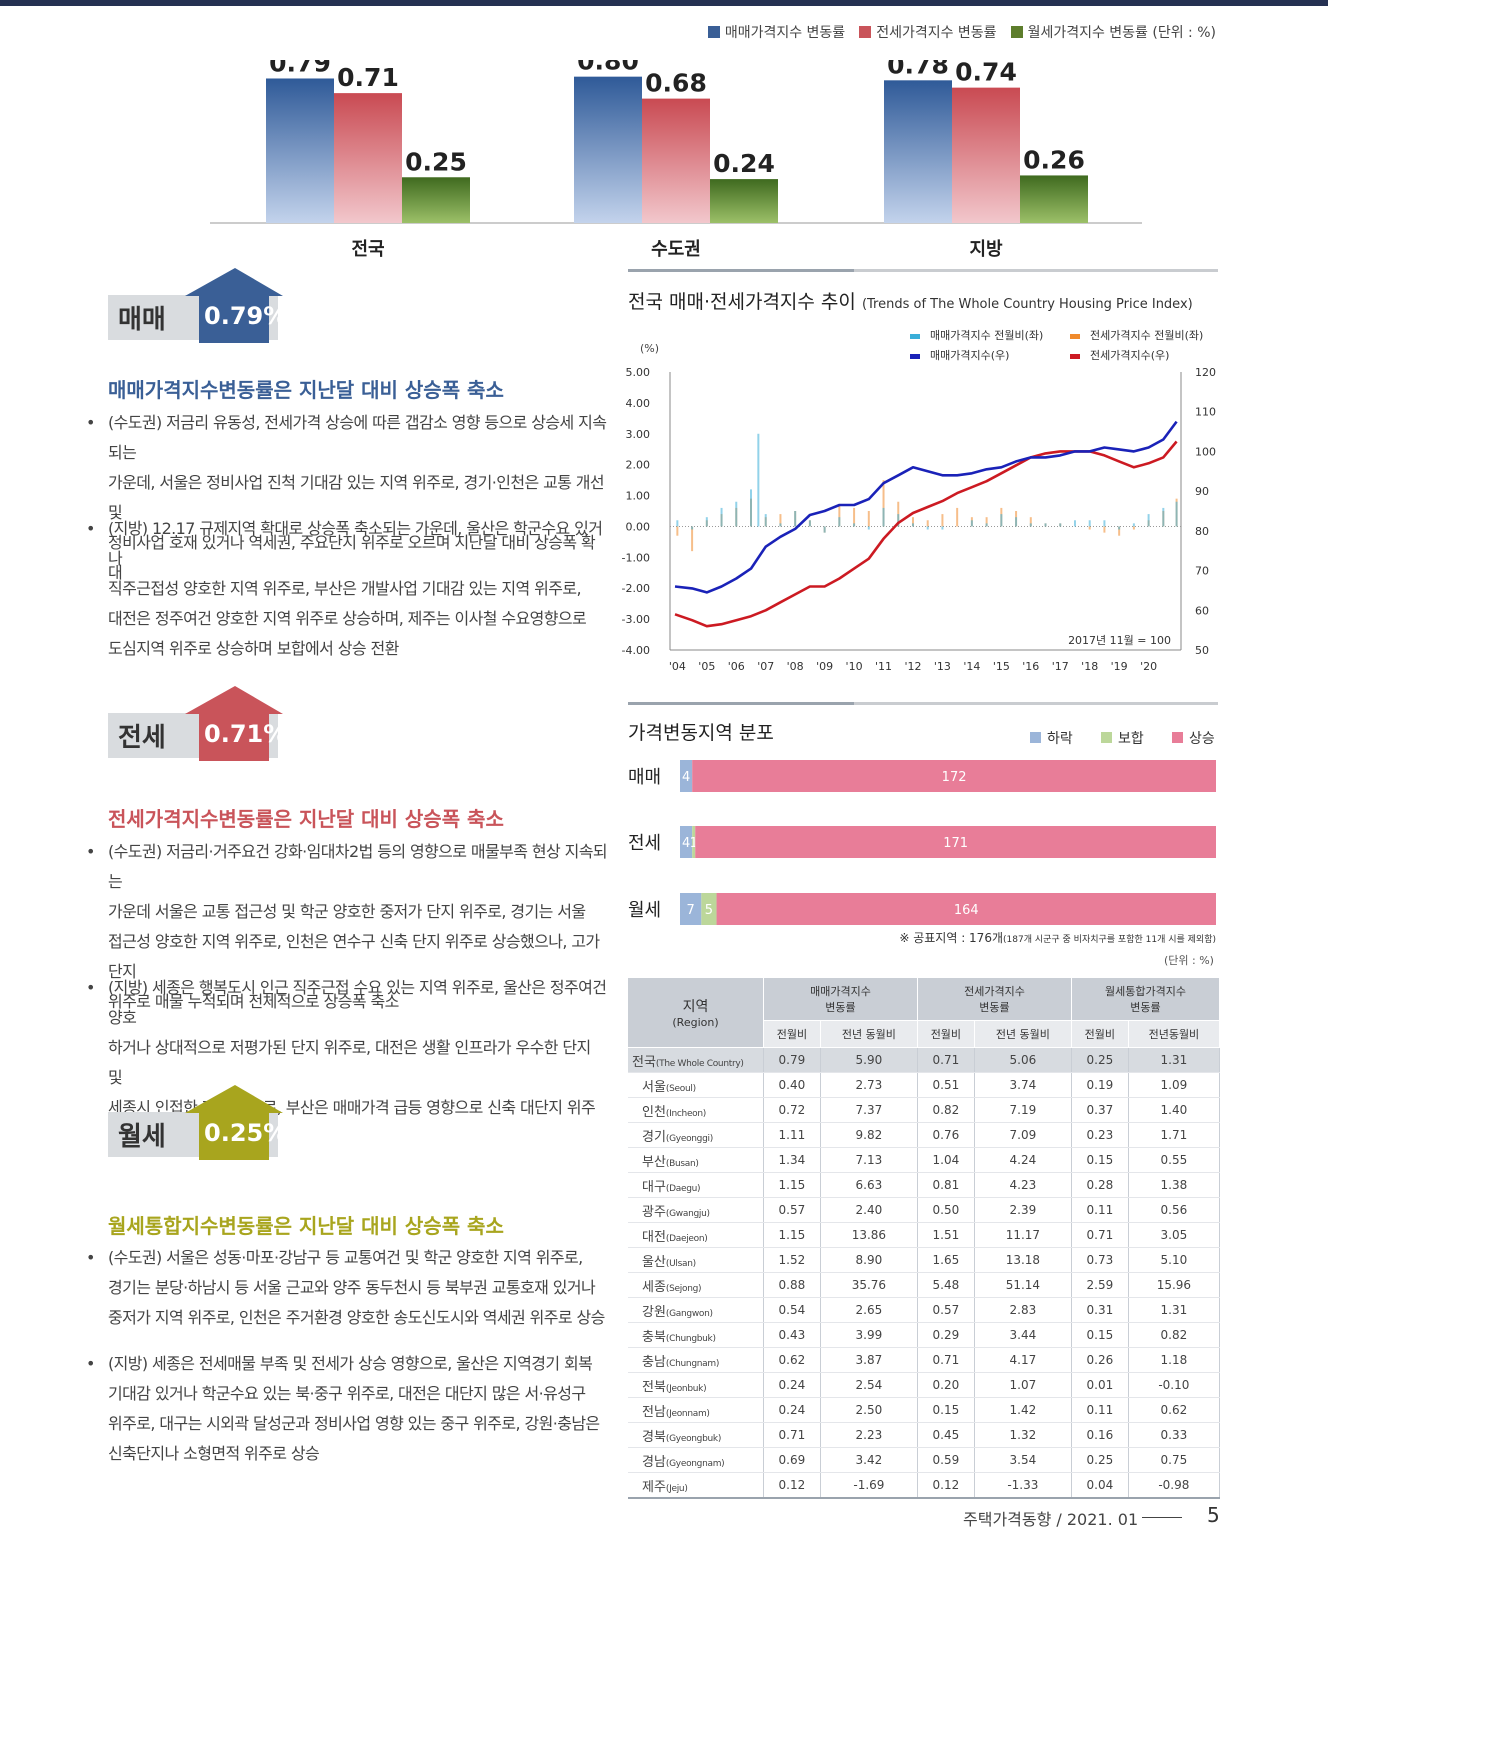  Describe the element at coordinates (638, 526) in the screenshot. I see `left-tick-label: 0.00` at that location.